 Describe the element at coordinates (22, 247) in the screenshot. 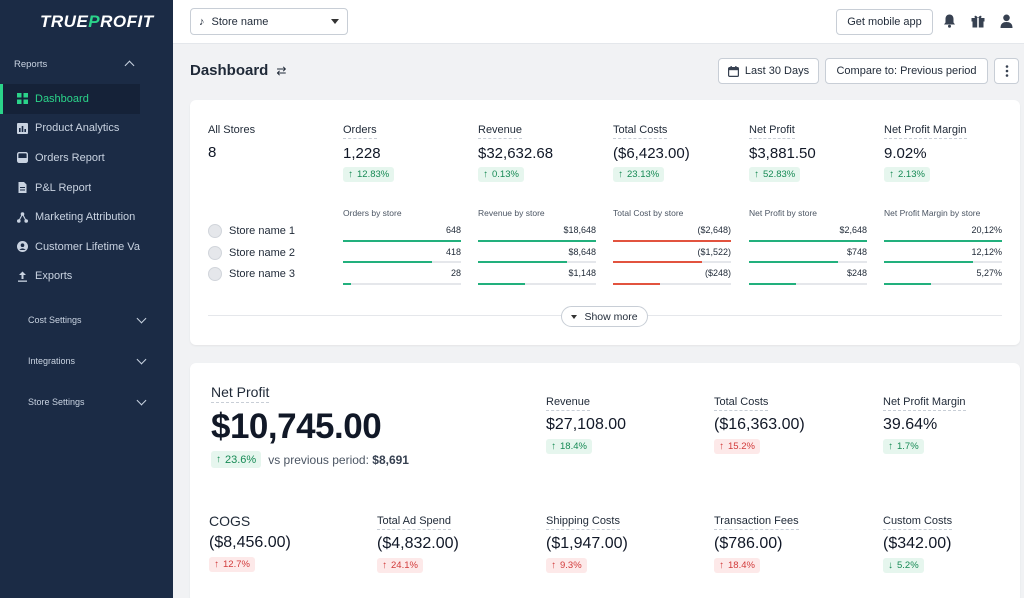

I see `user-circle-icon` at that location.